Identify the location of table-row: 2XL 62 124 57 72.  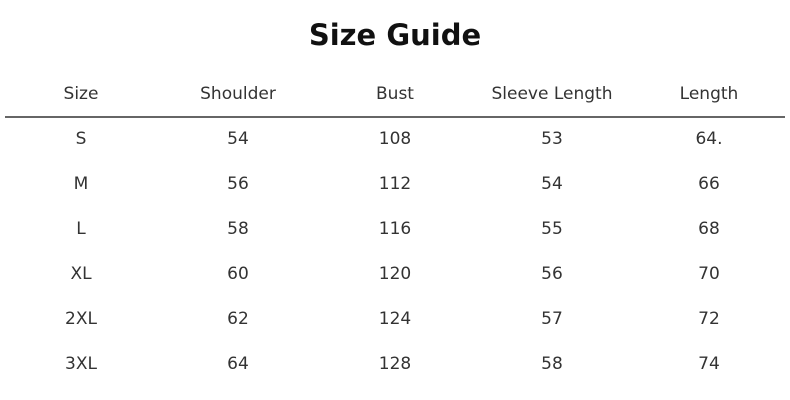
(395, 319).